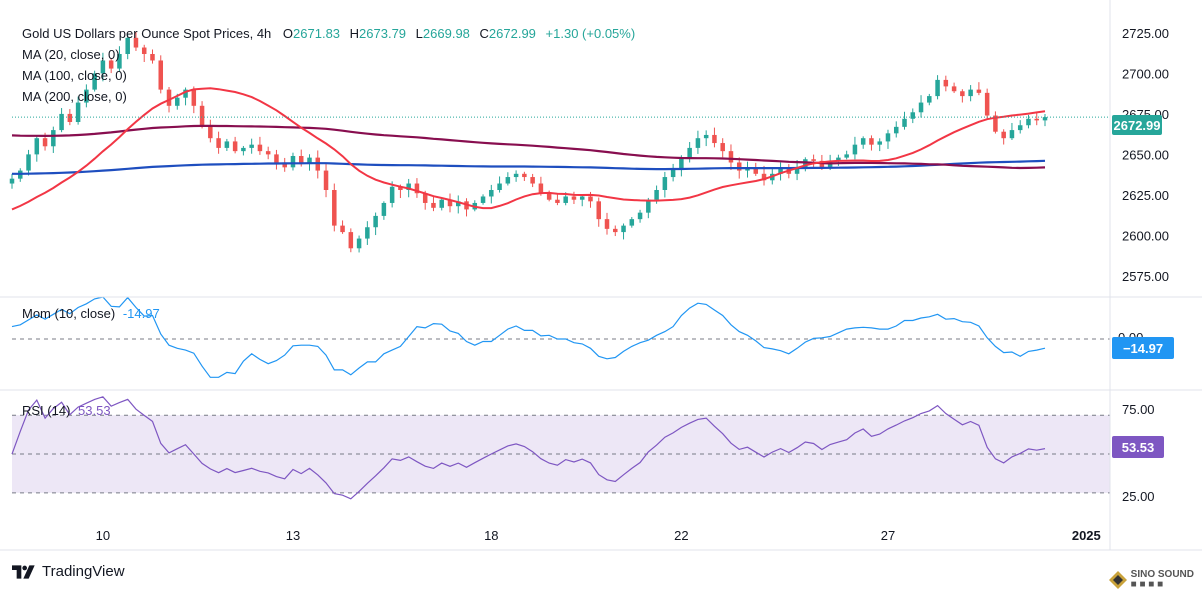 The height and width of the screenshot is (596, 1202). What do you see at coordinates (382, 33) in the screenshot?
I see `ohlc-high-value: 2673.79` at bounding box center [382, 33].